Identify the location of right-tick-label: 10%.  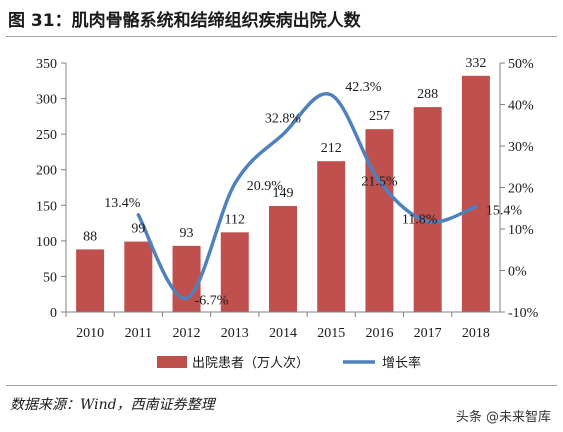
(521, 230).